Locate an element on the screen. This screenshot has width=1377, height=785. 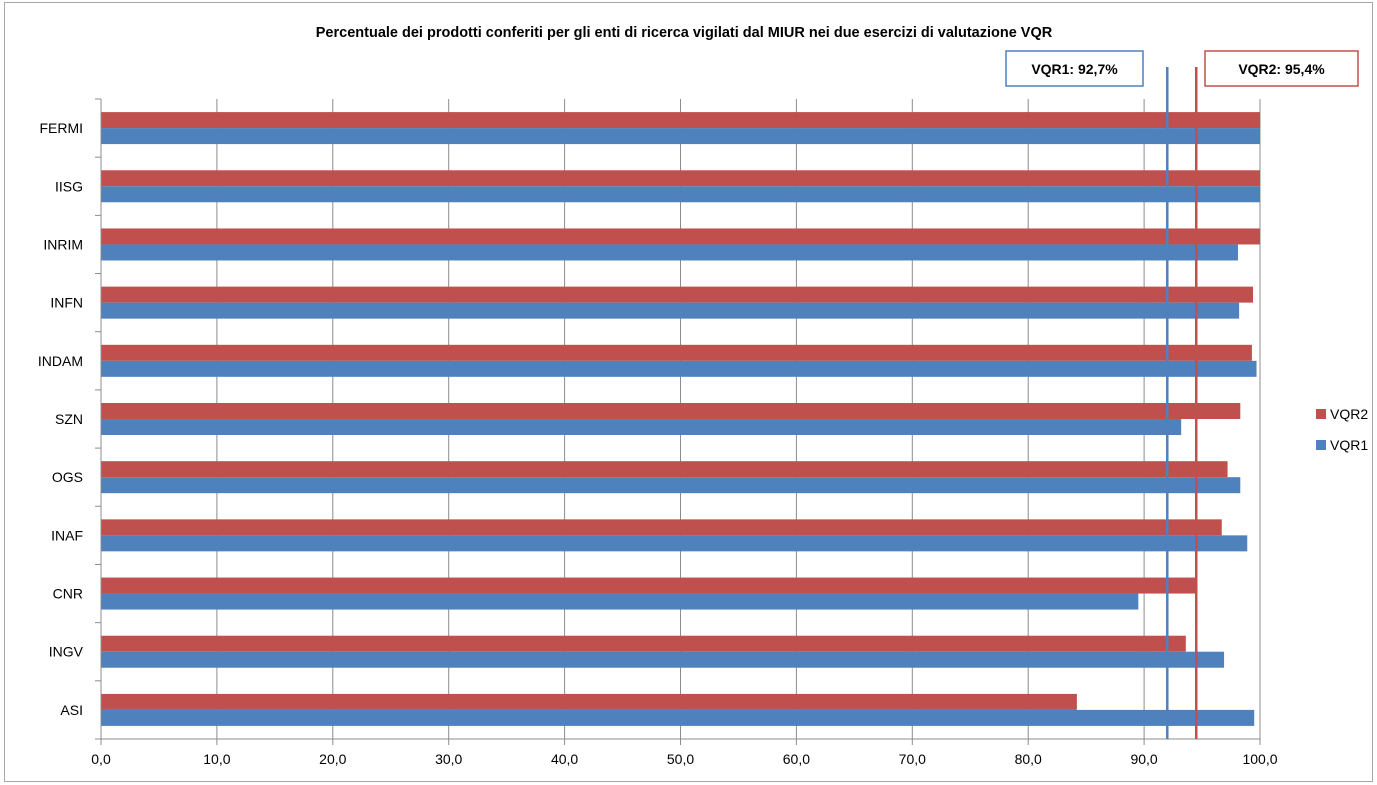
legend-swatch-vqr2 is located at coordinates (1321, 414).